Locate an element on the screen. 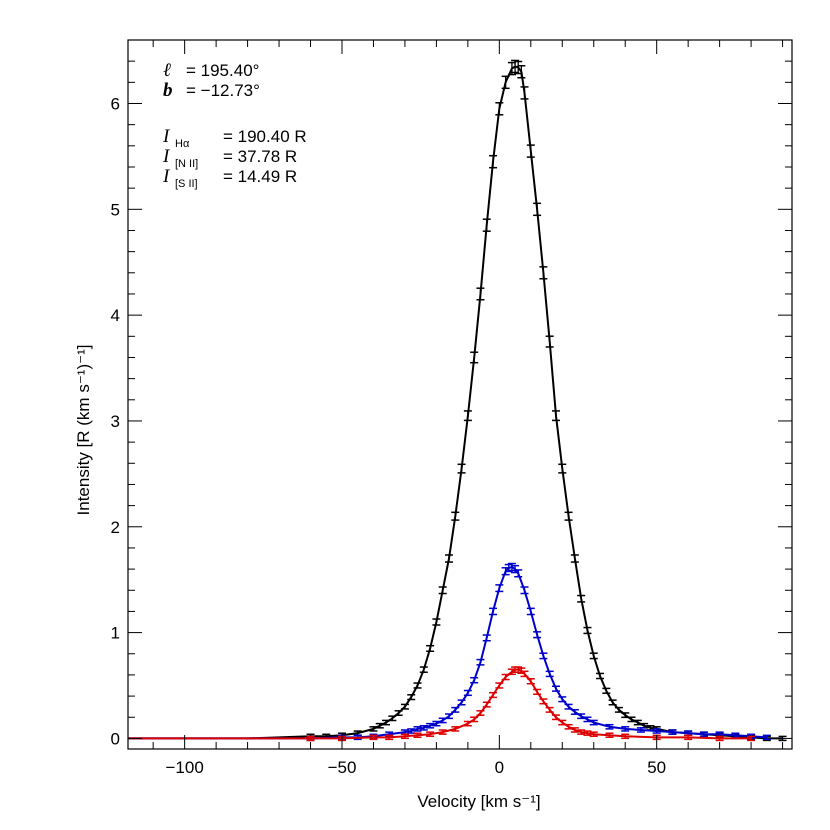  y-tick-label-2: 2 is located at coordinates (115, 527).